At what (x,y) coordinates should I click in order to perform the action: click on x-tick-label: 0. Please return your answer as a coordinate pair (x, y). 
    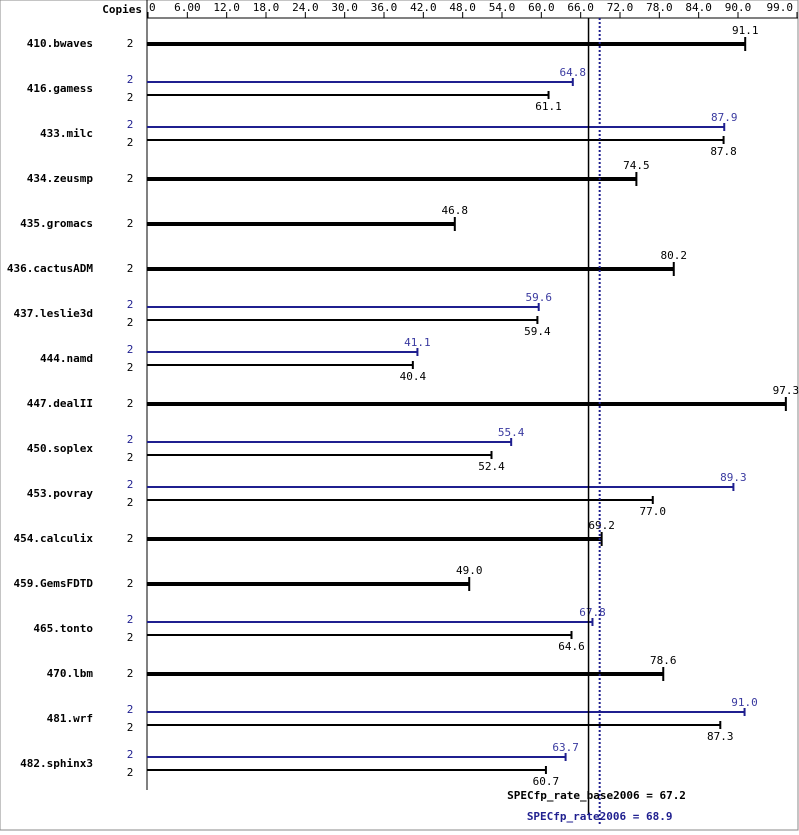
    Looking at the image, I should click on (152, 7).